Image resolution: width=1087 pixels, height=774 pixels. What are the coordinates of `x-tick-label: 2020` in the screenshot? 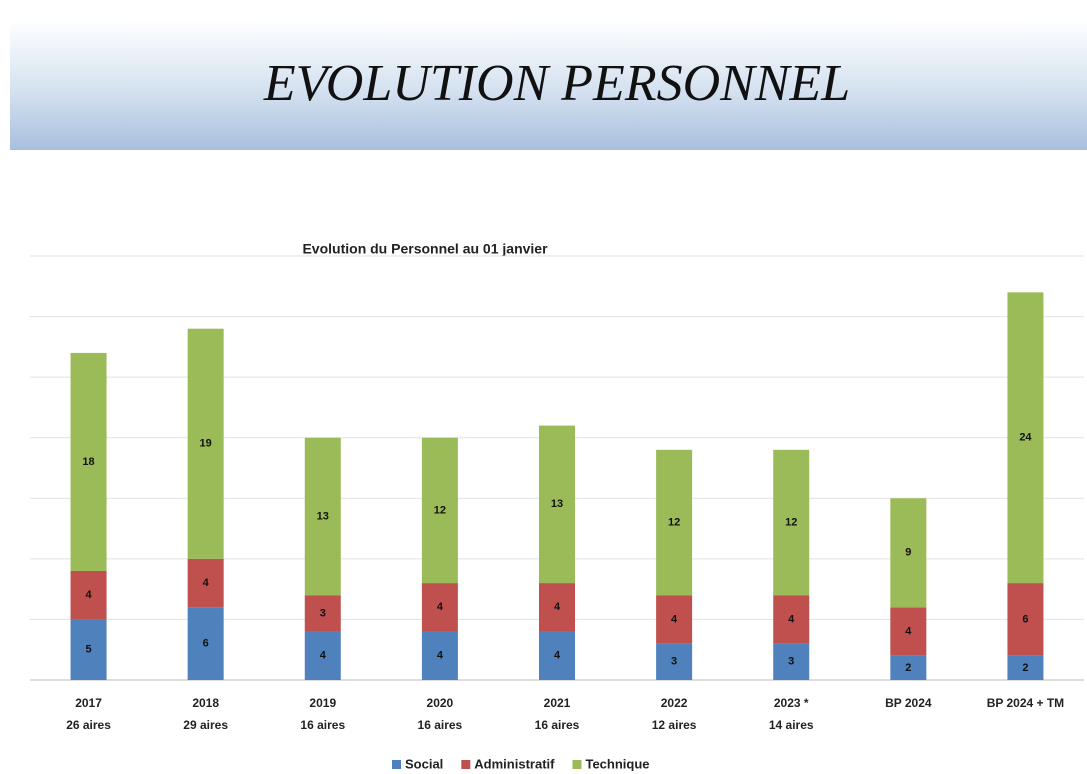 It's located at (440, 703).